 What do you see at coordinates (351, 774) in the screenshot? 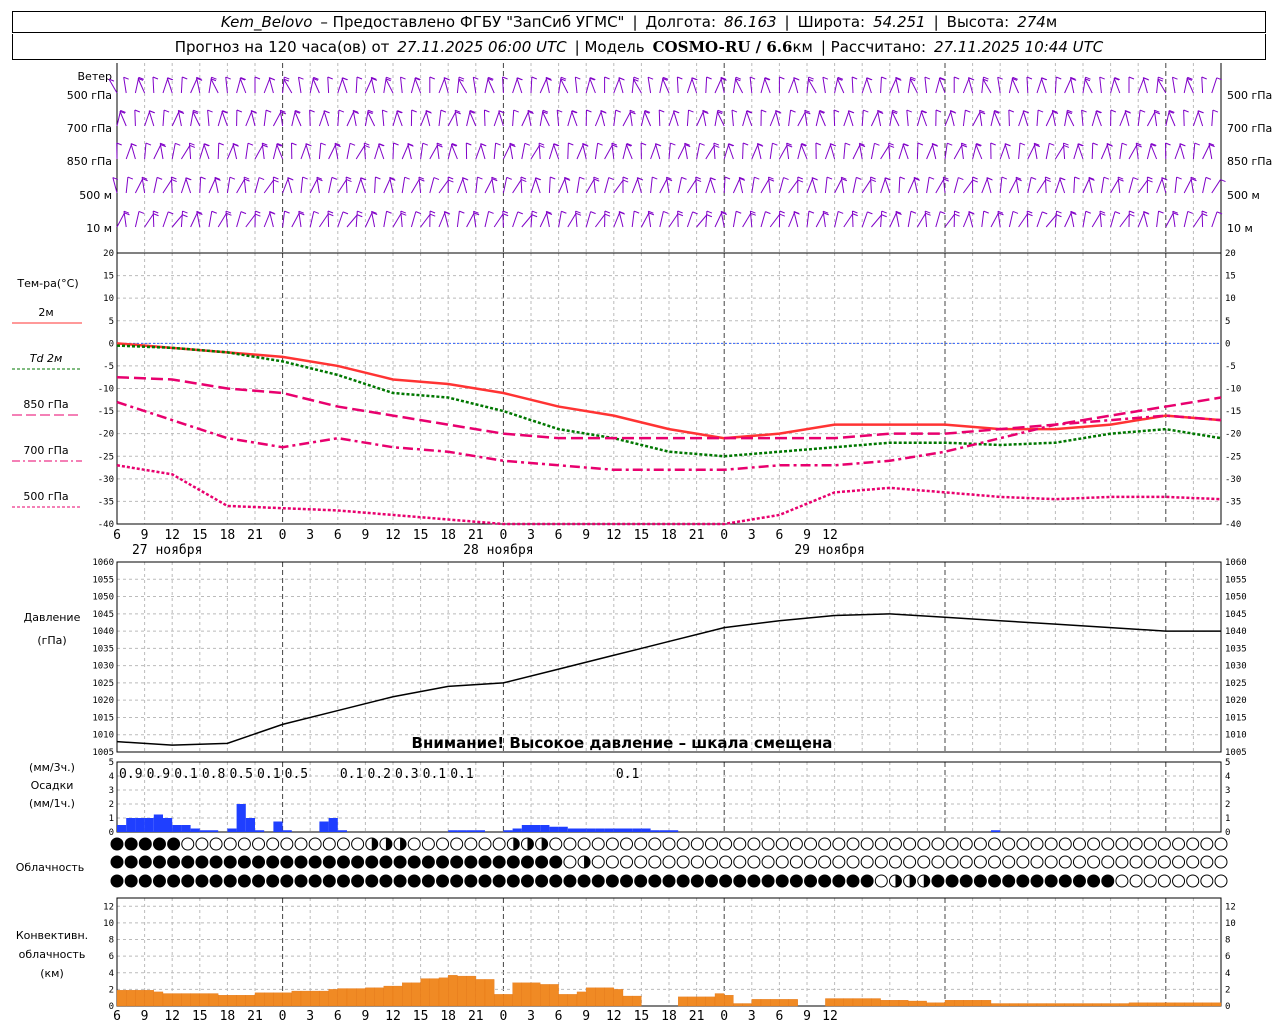
I see `precip-3h-label: 0.1` at bounding box center [351, 774].